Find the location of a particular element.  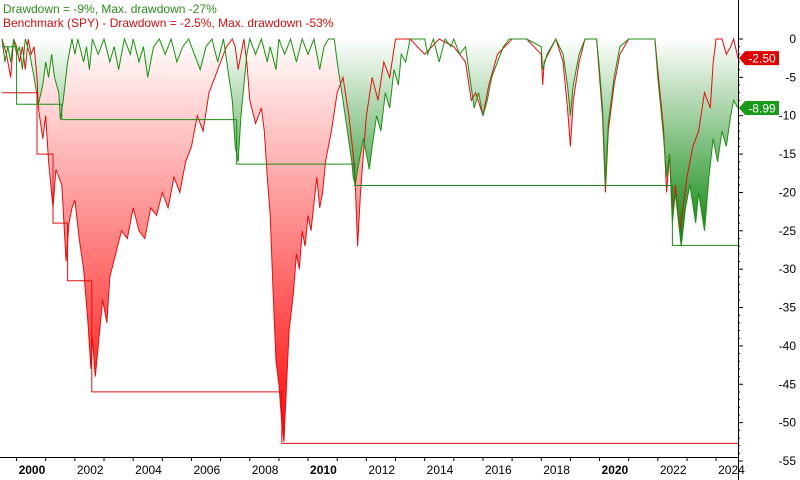

y-tick-label: -25 is located at coordinates (788, 231).